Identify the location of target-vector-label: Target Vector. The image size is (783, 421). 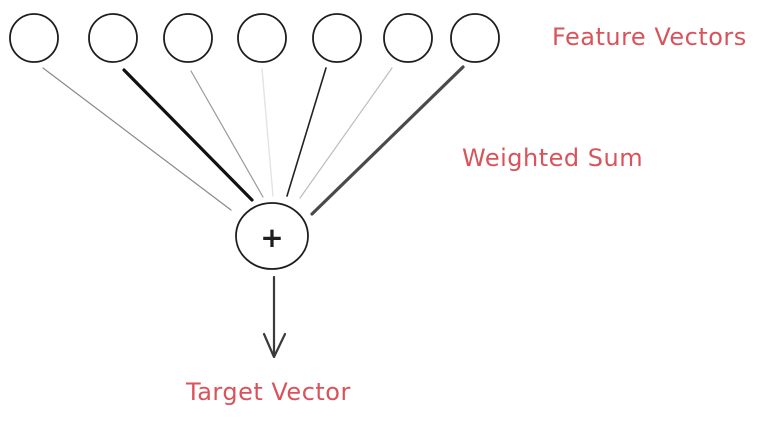
(268, 392).